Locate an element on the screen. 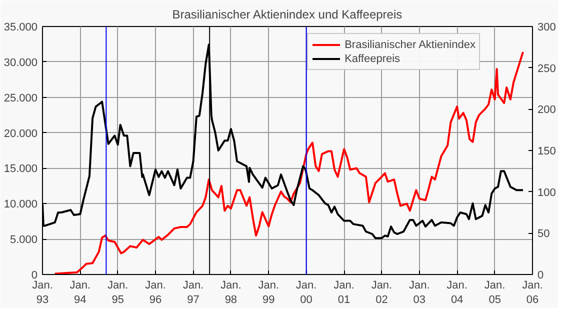 The width and height of the screenshot is (564, 327). legend-label: Kaffeepreis is located at coordinates (372, 58).